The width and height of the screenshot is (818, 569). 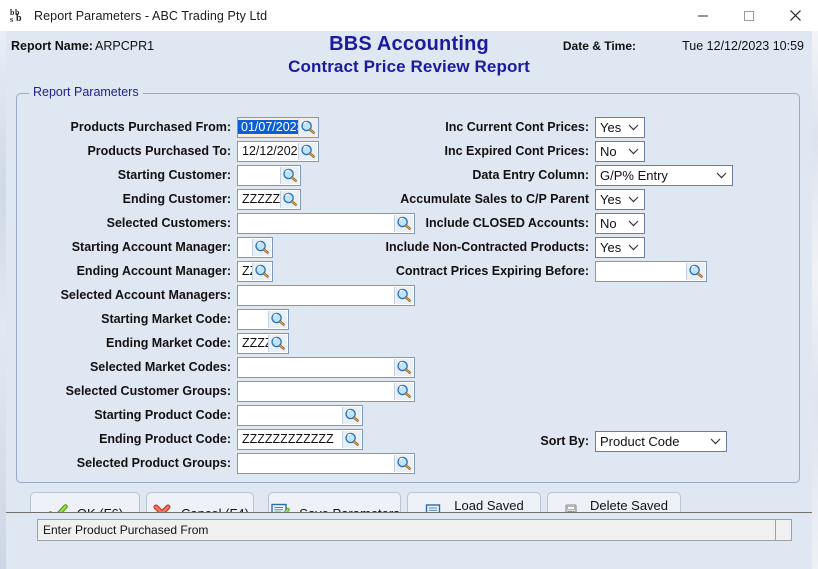 What do you see at coordinates (153, 271) in the screenshot?
I see `label-ending-account-manager: Ending Account Manager:` at bounding box center [153, 271].